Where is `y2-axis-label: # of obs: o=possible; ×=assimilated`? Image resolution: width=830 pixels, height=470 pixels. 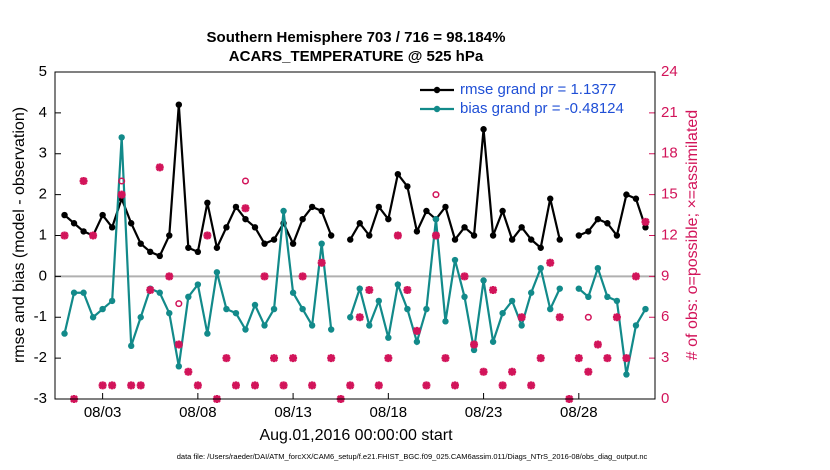
y2-axis-label: # of obs: o=possible; ×=assimilated is located at coordinates (692, 235).